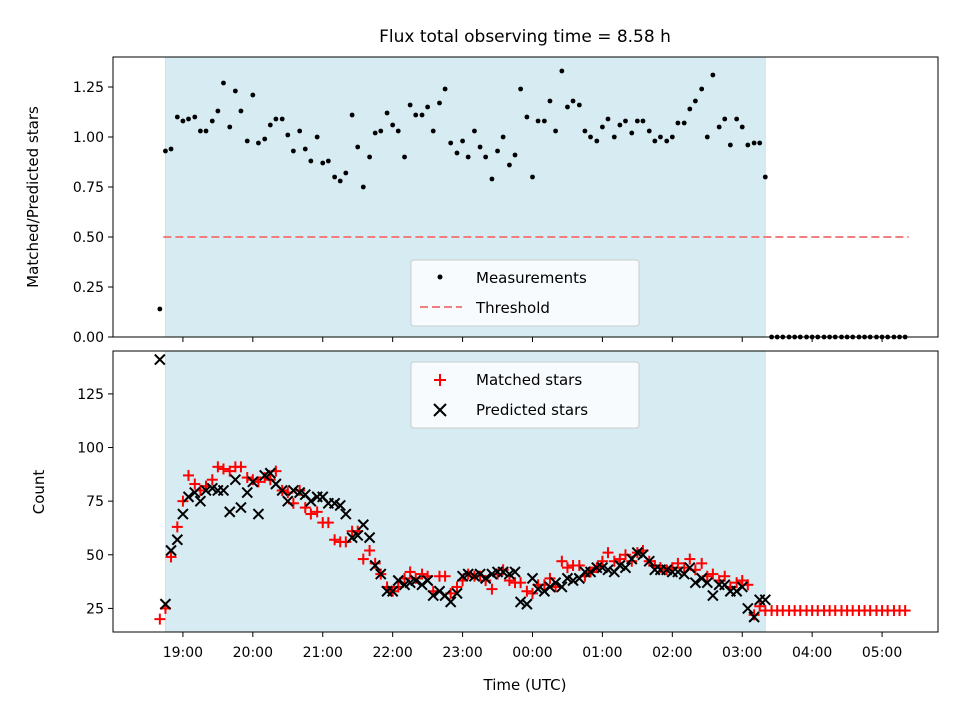 The image size is (960, 720). I want to click on legend-box, so click(525, 293).